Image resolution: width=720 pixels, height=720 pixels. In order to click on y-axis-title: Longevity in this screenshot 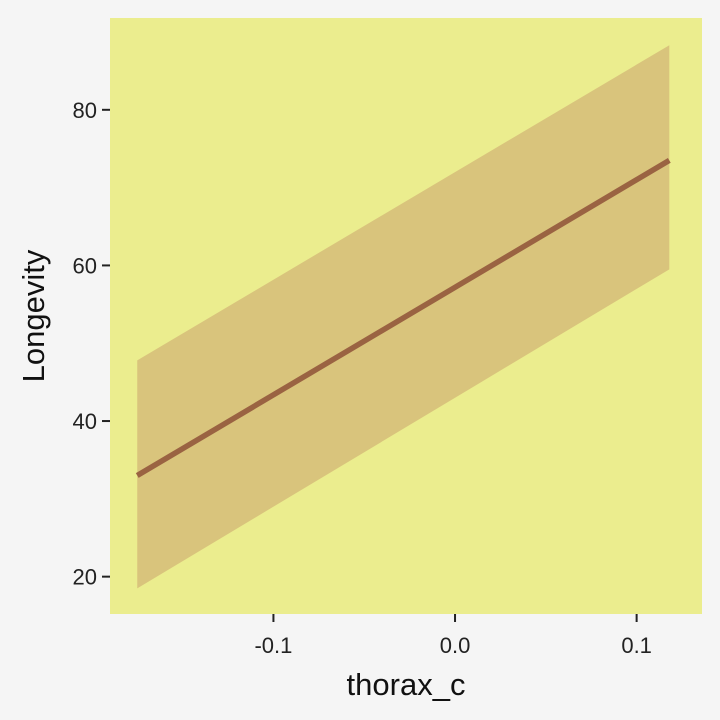, I will do `click(33, 315)`.